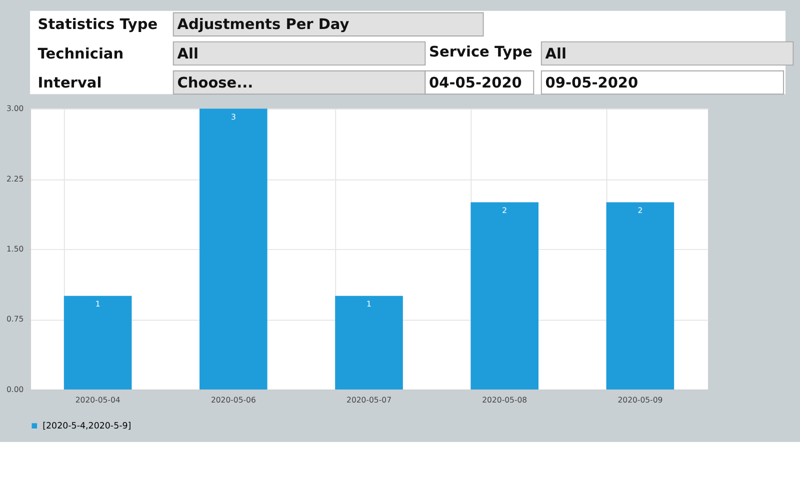  Describe the element at coordinates (15, 319) in the screenshot. I see `y-tick-label: 0.75` at that location.